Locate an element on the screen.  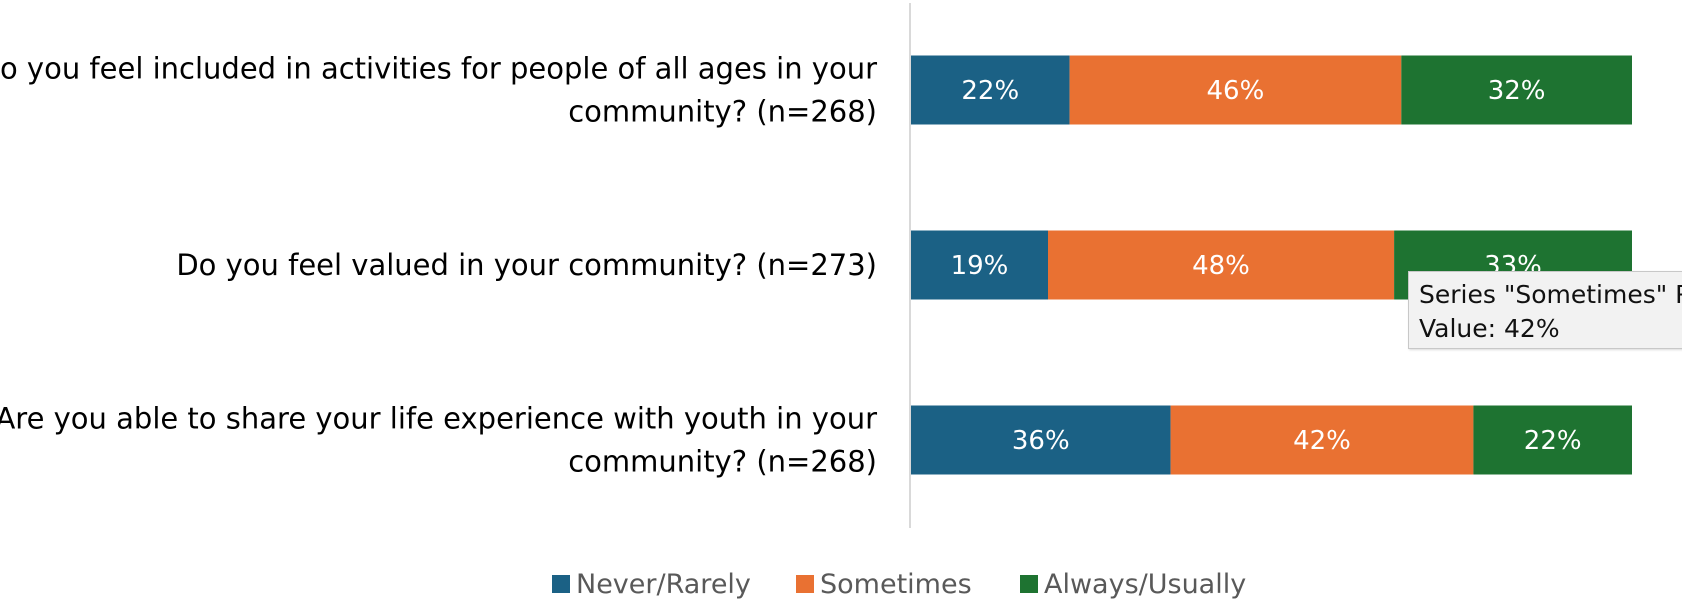
data-label: 46% is located at coordinates (1236, 91).